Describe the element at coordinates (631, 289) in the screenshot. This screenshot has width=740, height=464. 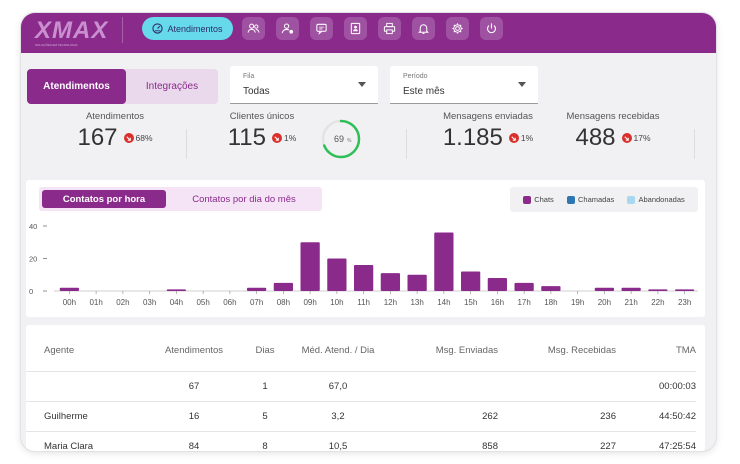
I see `bar-21h` at that location.